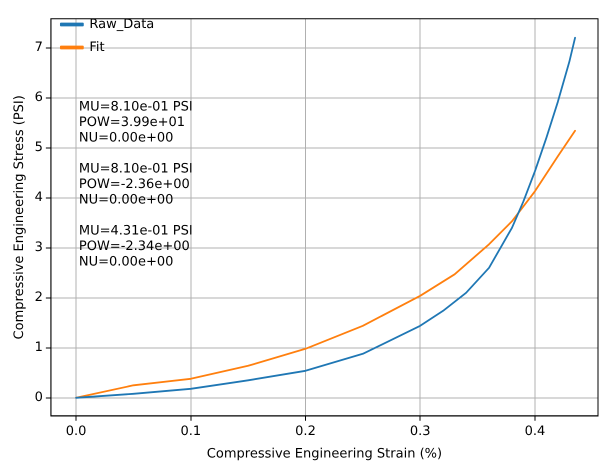 Image resolution: width=607 pixels, height=474 pixels. Describe the element at coordinates (38, 248) in the screenshot. I see `y-tick-label: 3` at that location.